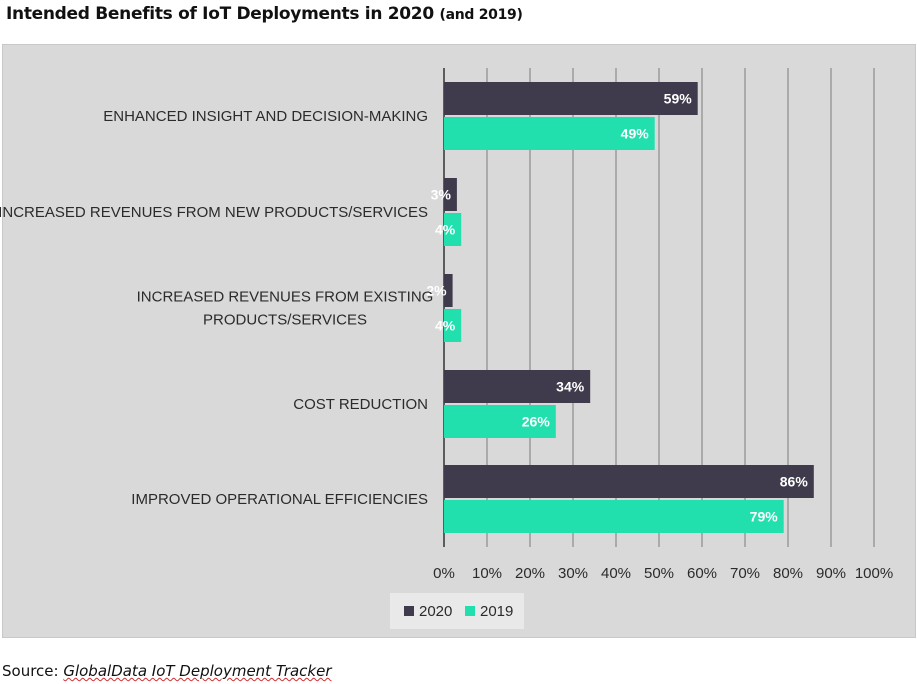 The image size is (917, 684). What do you see at coordinates (444, 573) in the screenshot?
I see `x-tick-label: 0%` at bounding box center [444, 573].